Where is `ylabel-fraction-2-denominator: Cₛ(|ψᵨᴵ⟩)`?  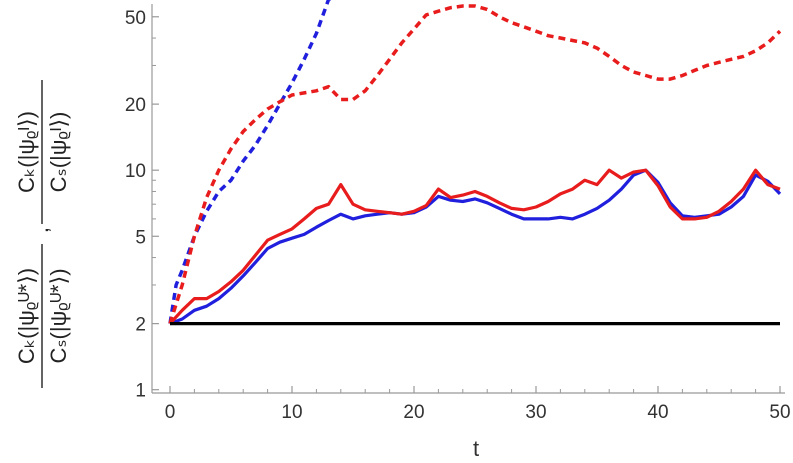 ylabel-fraction-2-denominator: Cₛ(|ψᵨᴵ⟩) is located at coordinates (58, 152).